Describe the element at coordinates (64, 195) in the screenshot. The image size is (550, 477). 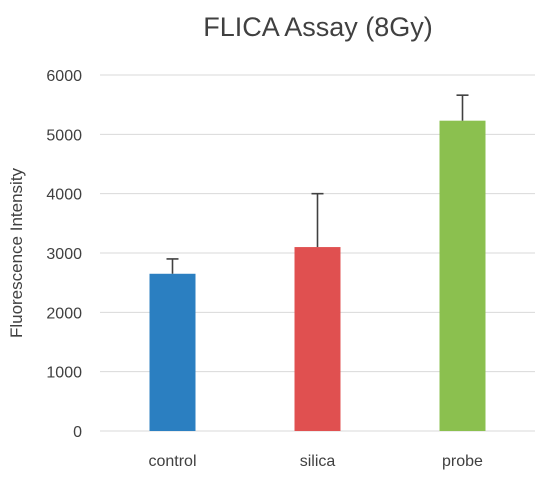
I see `y-tick-label: 4000` at that location.